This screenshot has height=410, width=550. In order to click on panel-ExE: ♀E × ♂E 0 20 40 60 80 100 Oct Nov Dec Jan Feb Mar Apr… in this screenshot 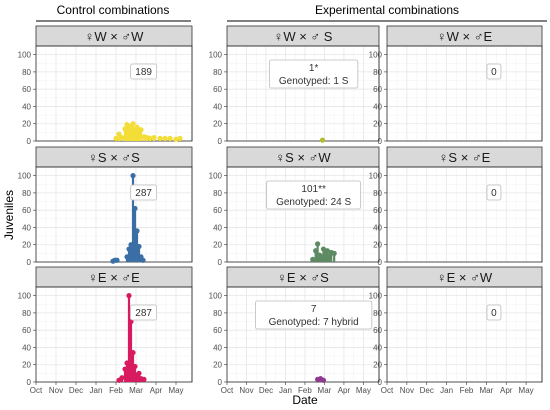, I will do `click(105, 330)`.